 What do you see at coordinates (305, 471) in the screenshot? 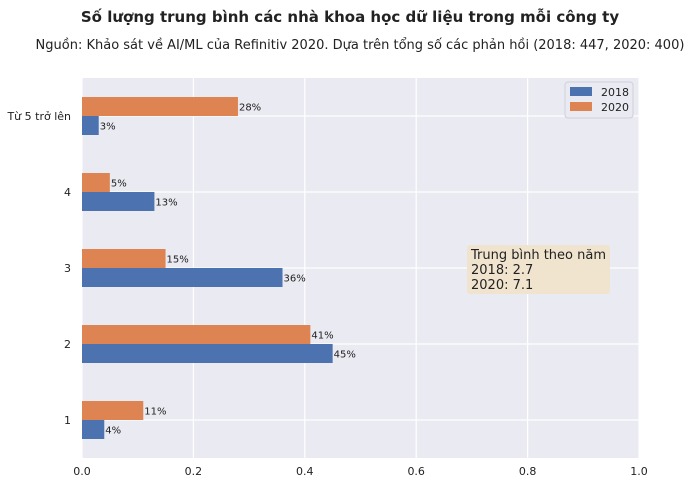
I see `x-tick-label: 0.4` at bounding box center [305, 471].